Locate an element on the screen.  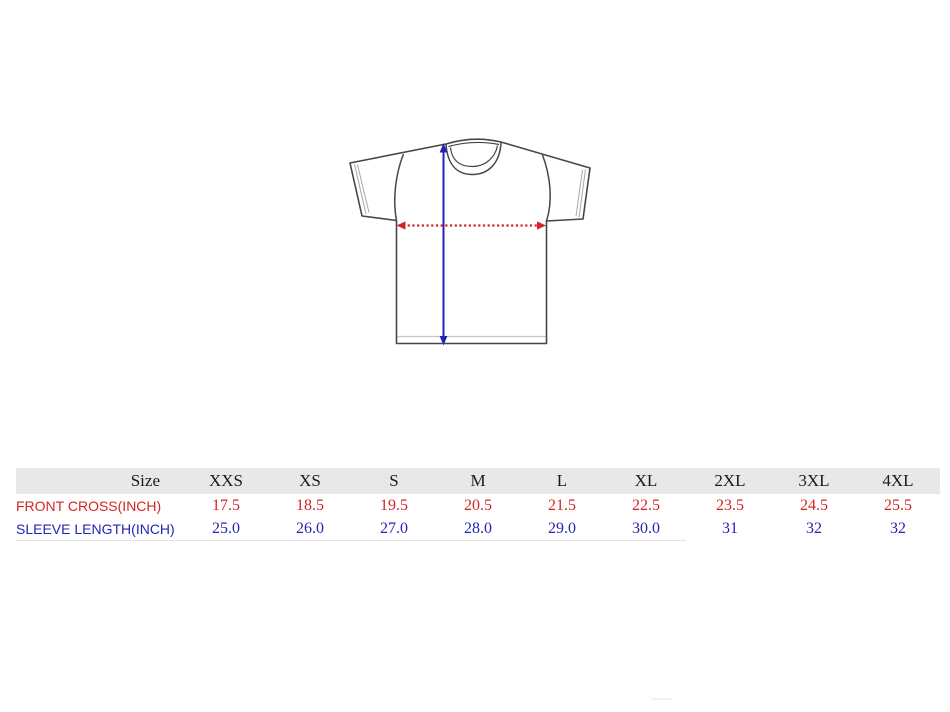
size-header-s: S is located at coordinates (394, 481).